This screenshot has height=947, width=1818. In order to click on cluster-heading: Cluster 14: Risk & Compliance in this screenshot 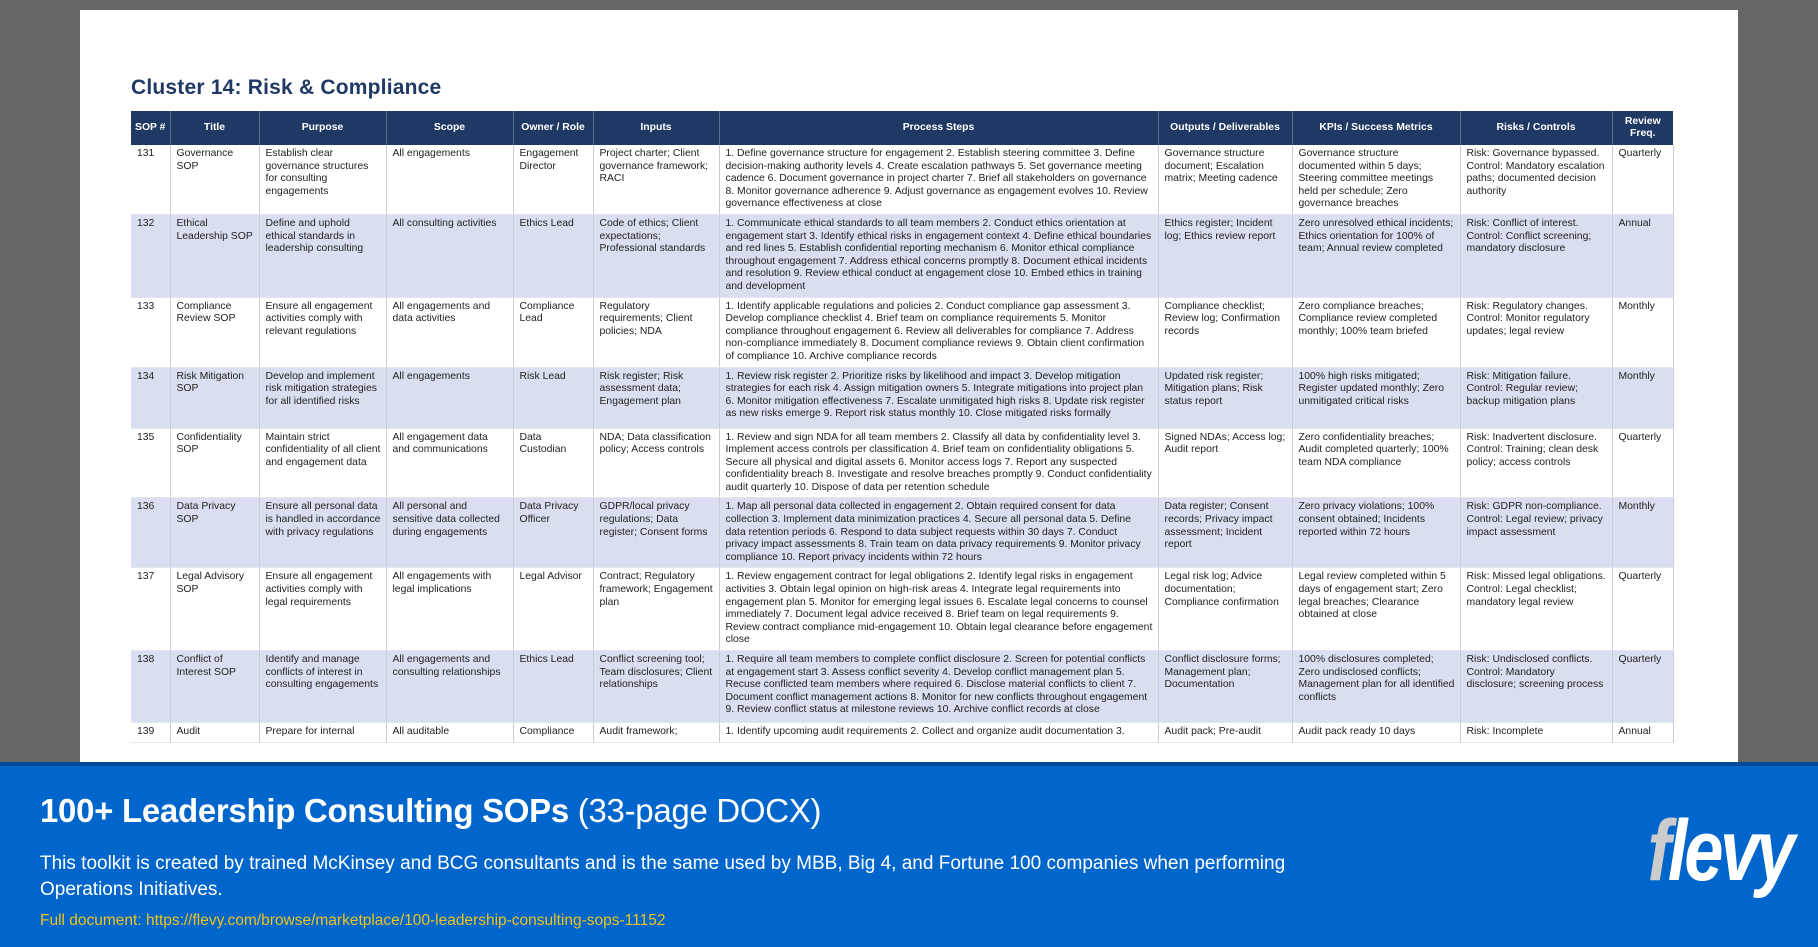, I will do `click(286, 87)`.